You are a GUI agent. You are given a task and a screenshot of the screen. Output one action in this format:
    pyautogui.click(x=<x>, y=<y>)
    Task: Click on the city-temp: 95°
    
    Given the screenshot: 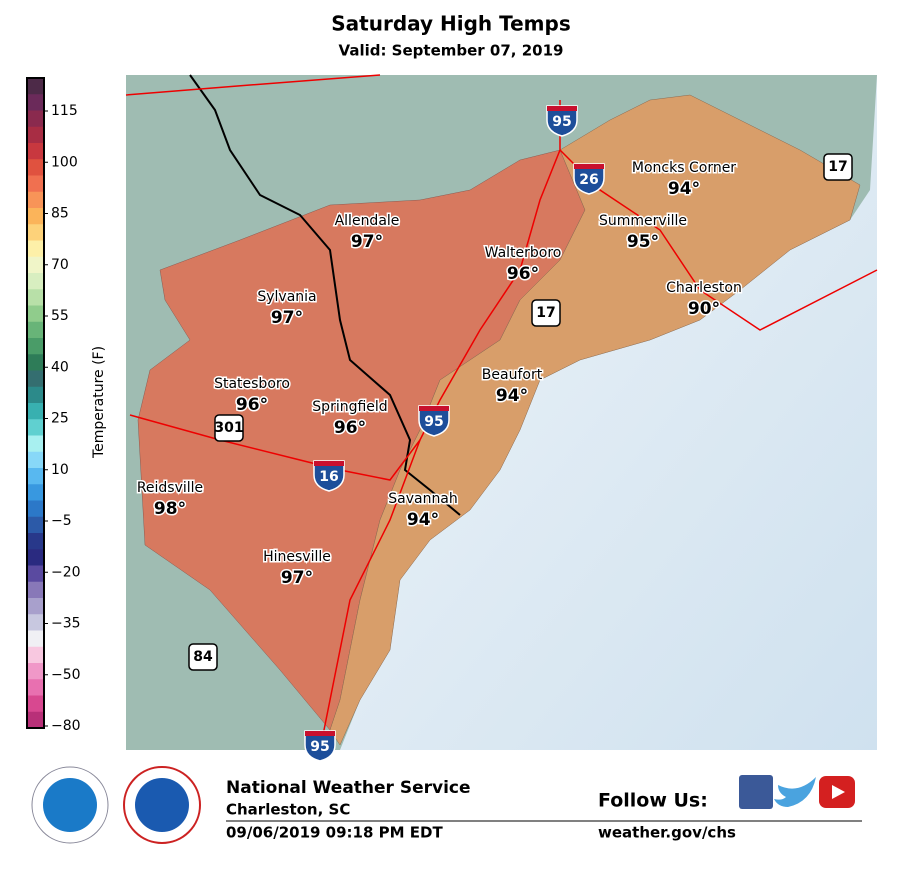 What is the action you would take?
    pyautogui.click(x=643, y=242)
    